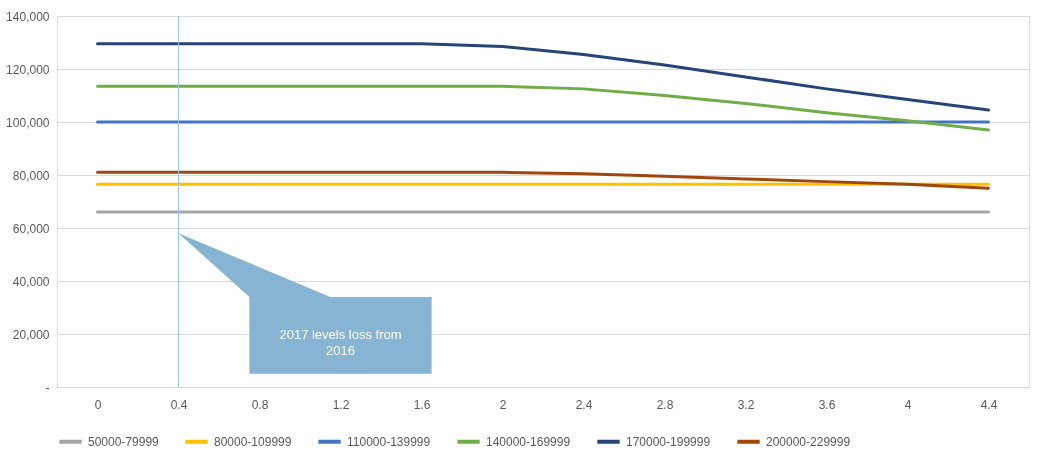 The width and height of the screenshot is (1039, 455). Describe the element at coordinates (908, 404) in the screenshot. I see `x-tick-label: 4` at that location.